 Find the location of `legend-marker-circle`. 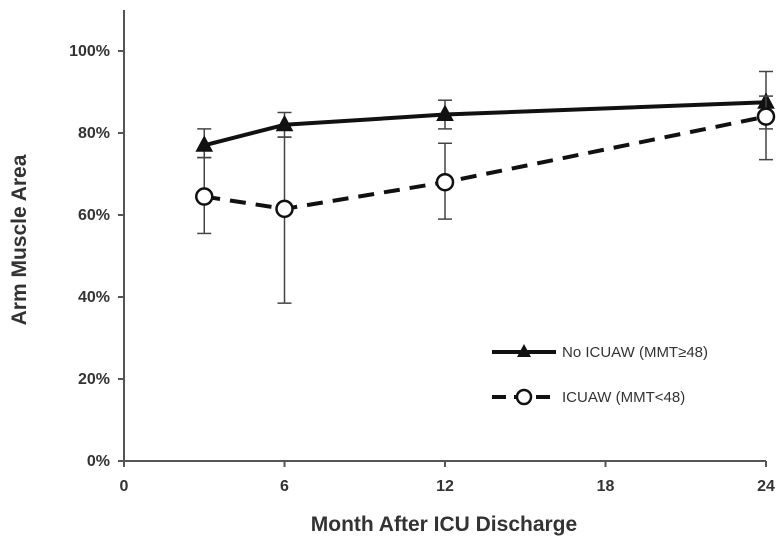

legend-marker-circle is located at coordinates (524, 397).